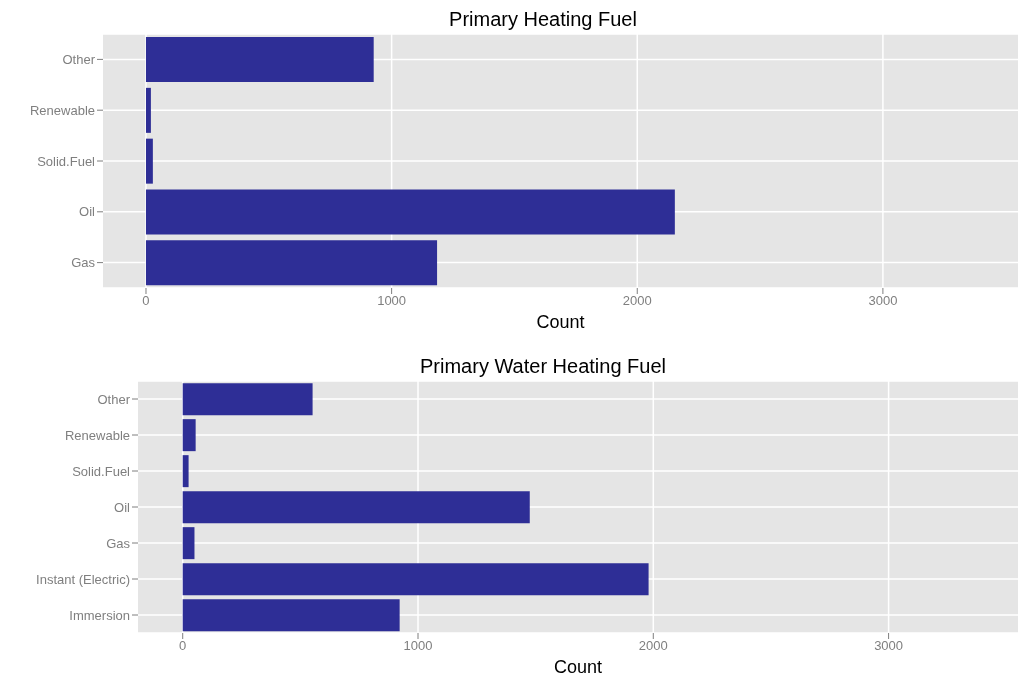 This screenshot has height=696, width=1026. What do you see at coordinates (543, 367) in the screenshot?
I see `chart-title: Primary Water Heating Fuel` at bounding box center [543, 367].